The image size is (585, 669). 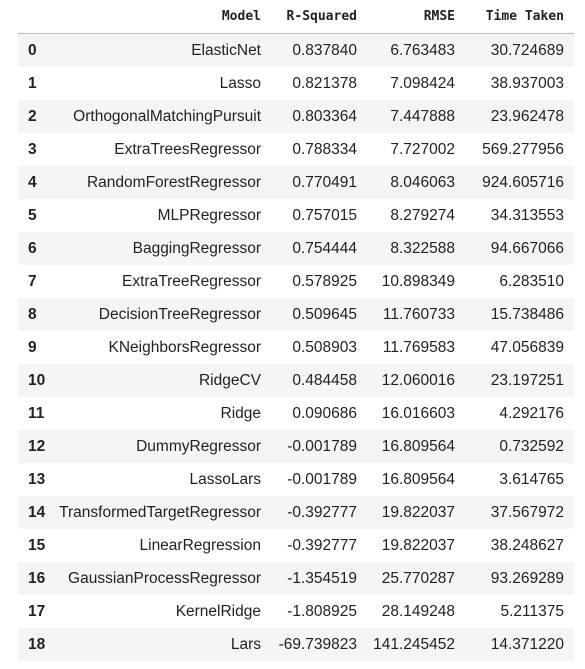 I want to click on rmse-cell: 11.769583, so click(x=418, y=347).